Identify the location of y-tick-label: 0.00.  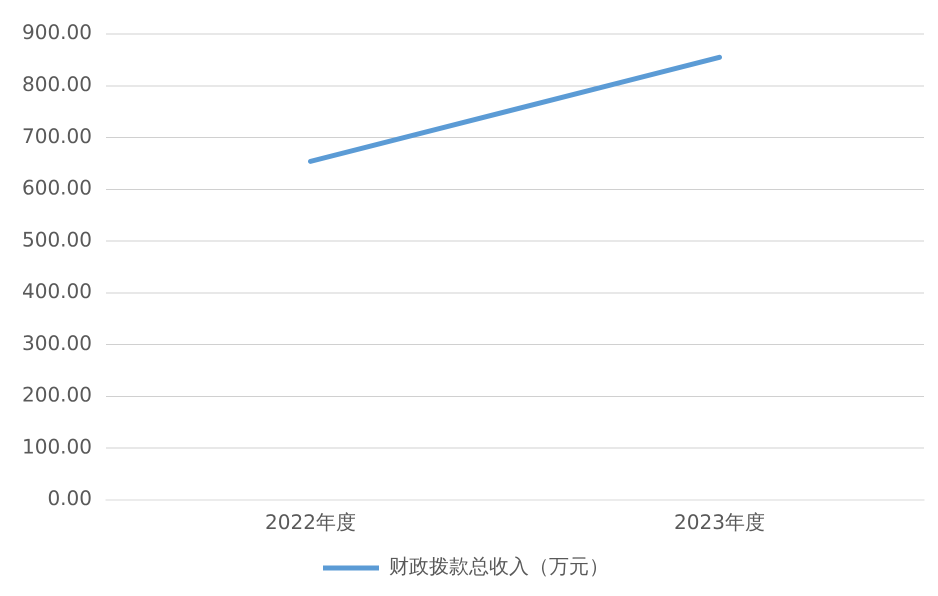
(69, 498).